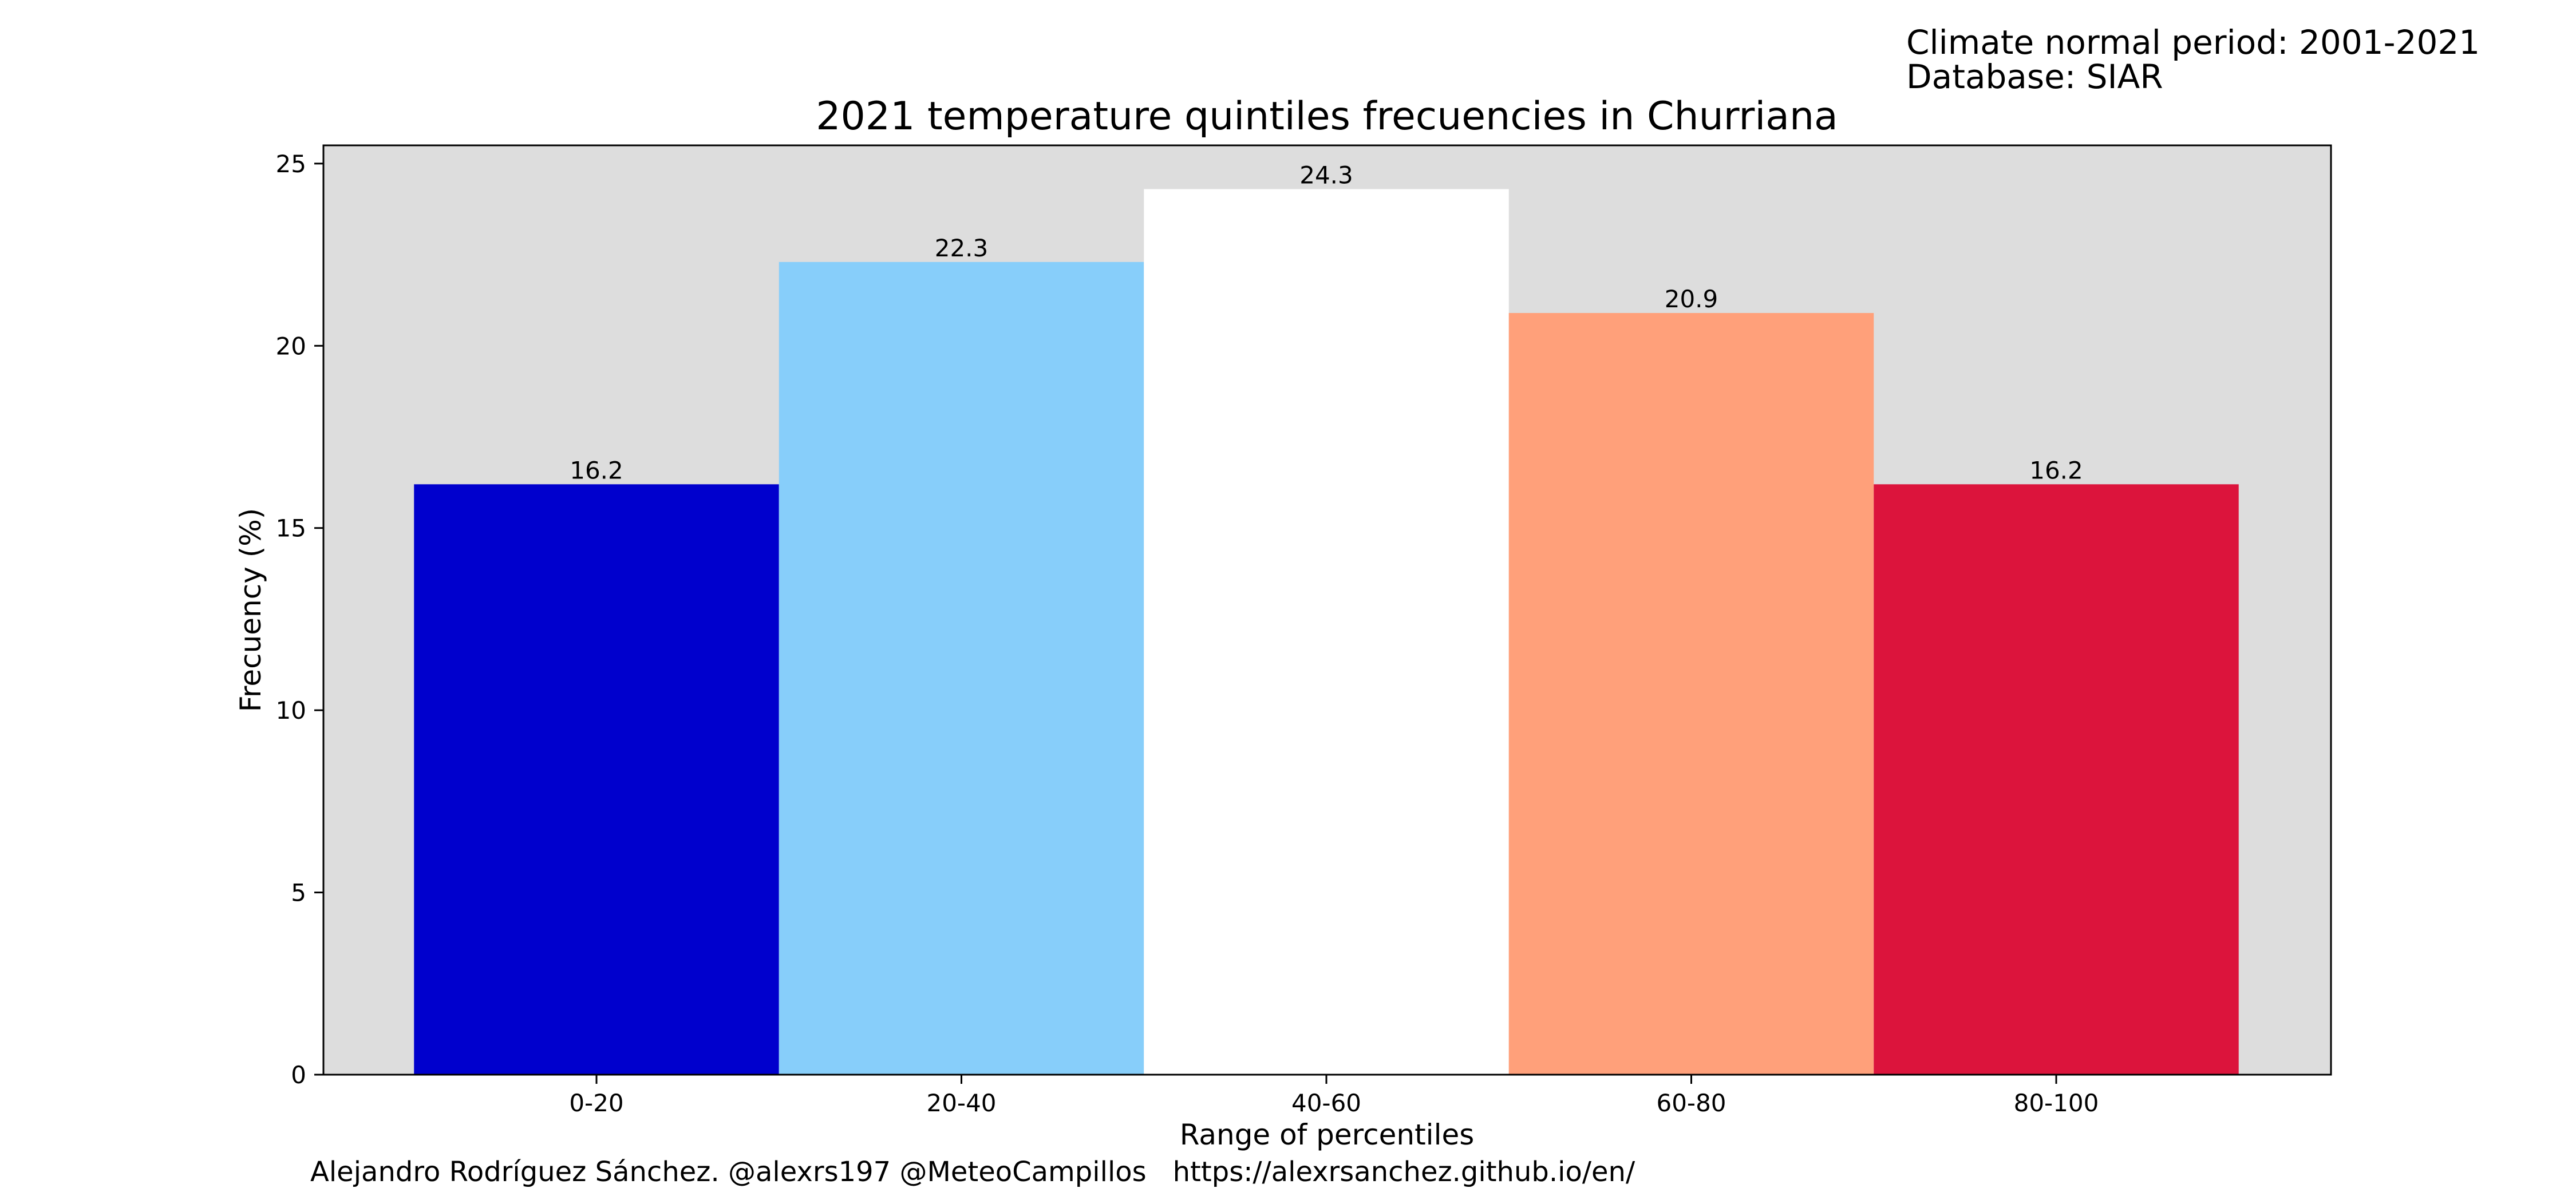 This screenshot has height=1204, width=2576. I want to click on climate-normal-period: Climate normal period: 2001-2021, so click(2193, 42).